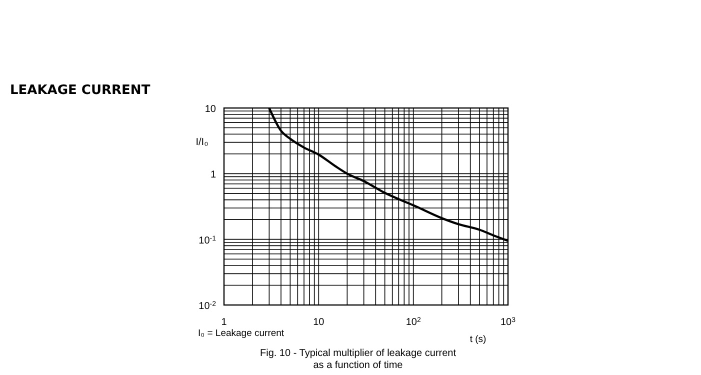 This screenshot has width=701, height=375. Describe the element at coordinates (224, 322) in the screenshot. I see `x-tick-label: 1` at that location.